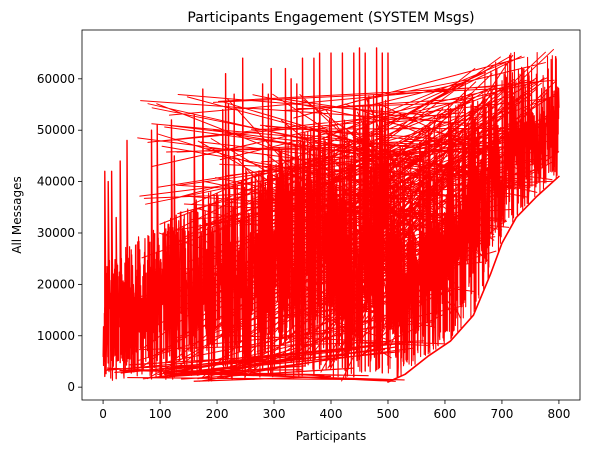 This screenshot has width=592, height=453. What do you see at coordinates (388, 414) in the screenshot?
I see `x-tick-label: 500` at bounding box center [388, 414].